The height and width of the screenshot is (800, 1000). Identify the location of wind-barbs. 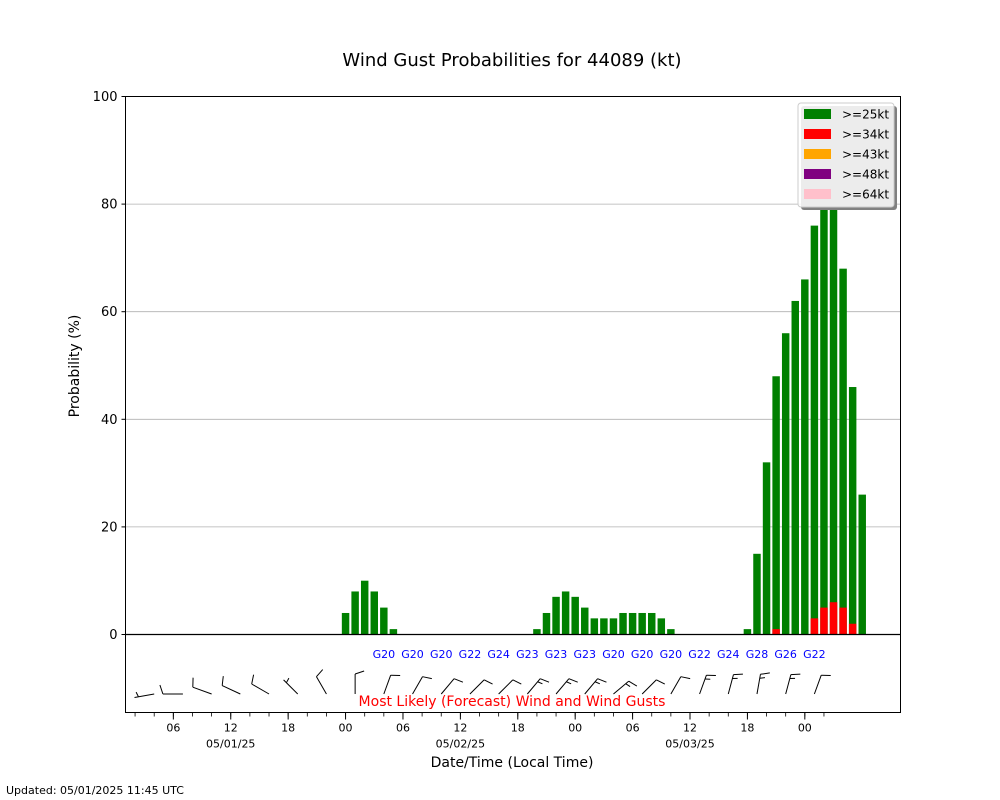
(482, 683).